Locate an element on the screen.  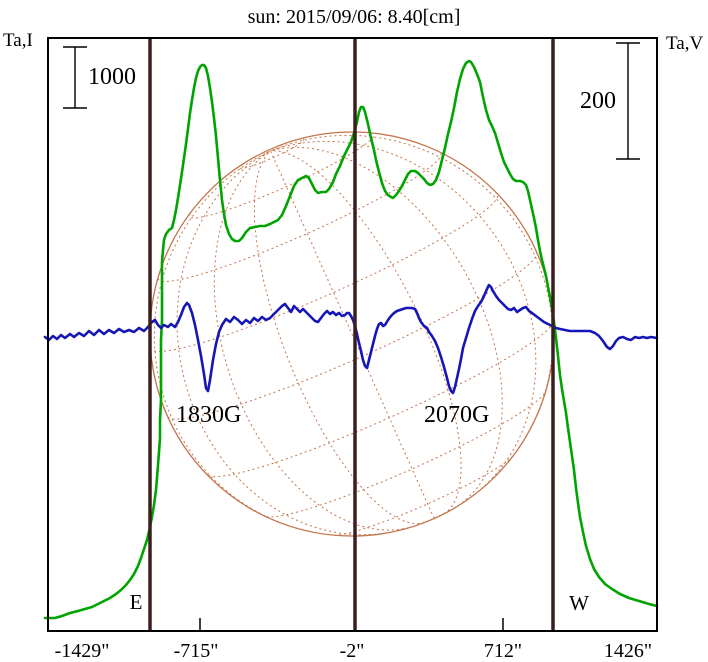
x-tick-label-3: 712" is located at coordinates (503, 651).